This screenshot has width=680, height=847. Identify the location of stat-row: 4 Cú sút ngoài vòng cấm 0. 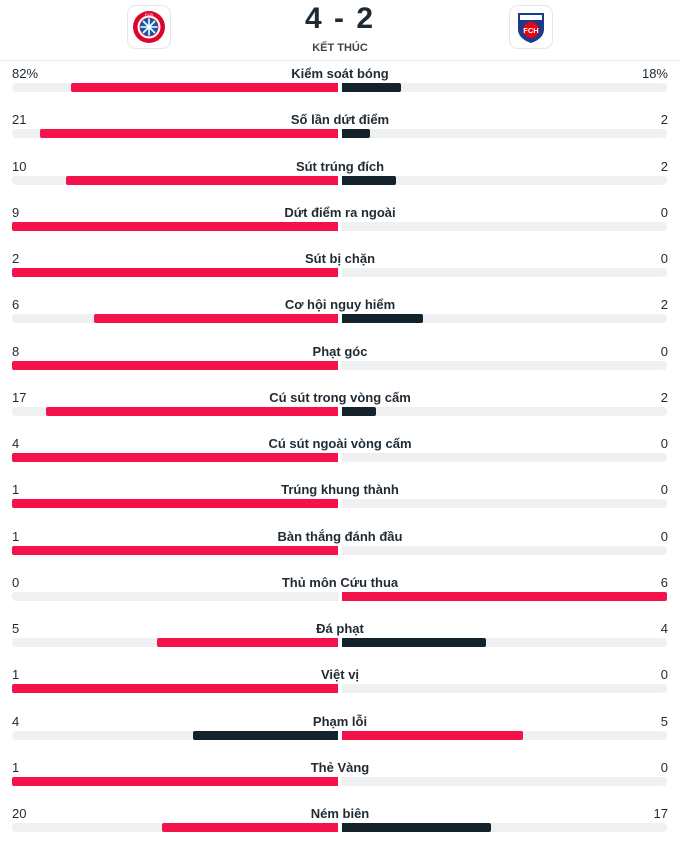
(340, 454).